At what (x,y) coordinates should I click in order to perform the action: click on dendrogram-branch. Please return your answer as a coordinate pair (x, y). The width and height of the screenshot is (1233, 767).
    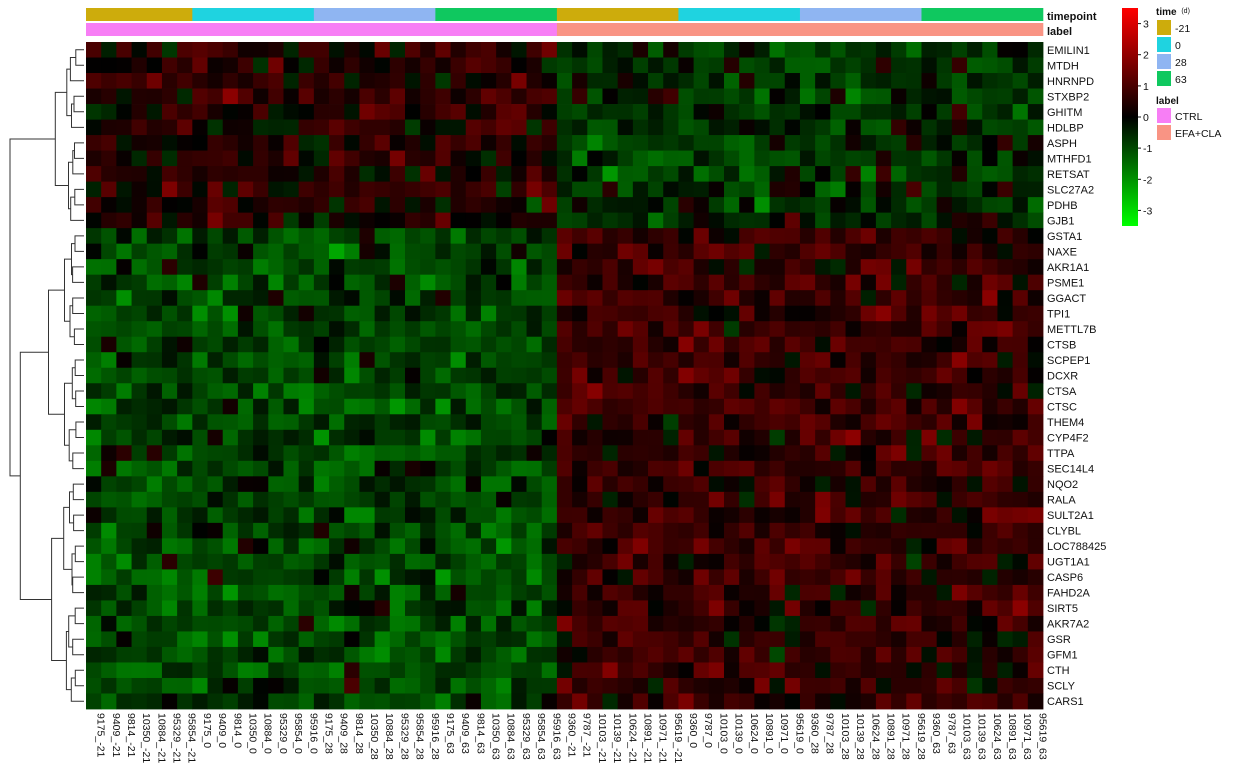
    Looking at the image, I should click on (78, 336).